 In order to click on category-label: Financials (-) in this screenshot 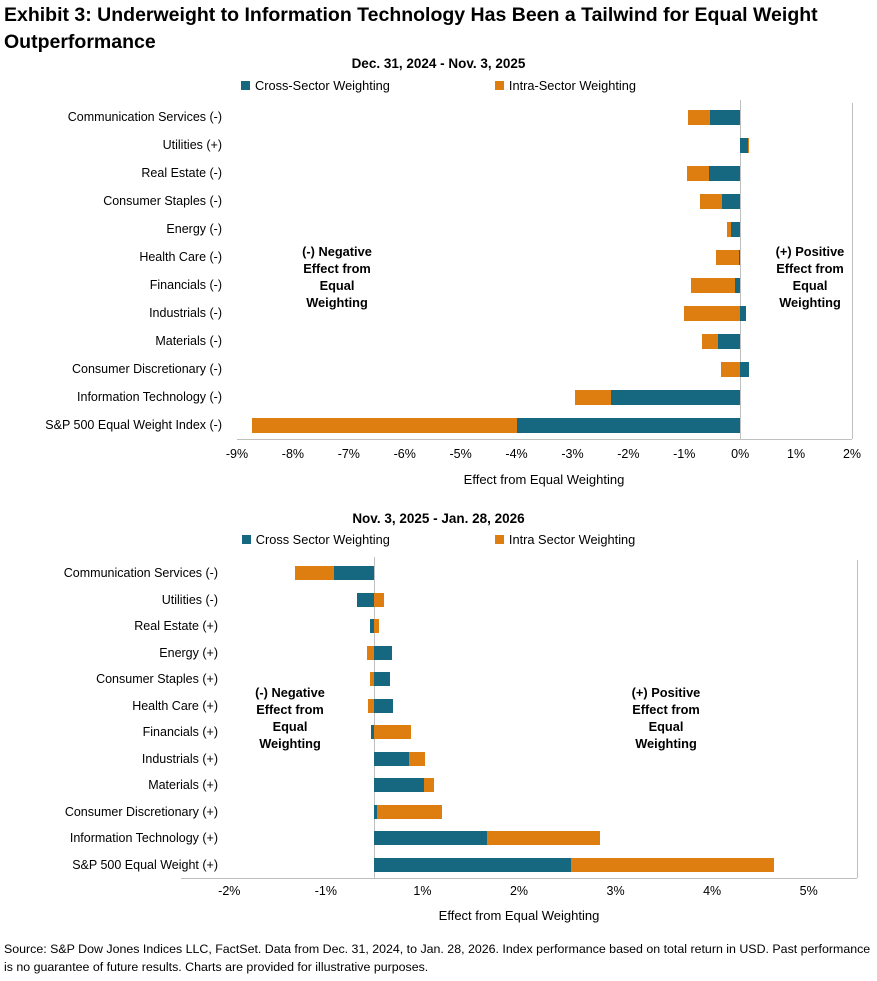, I will do `click(185, 285)`.